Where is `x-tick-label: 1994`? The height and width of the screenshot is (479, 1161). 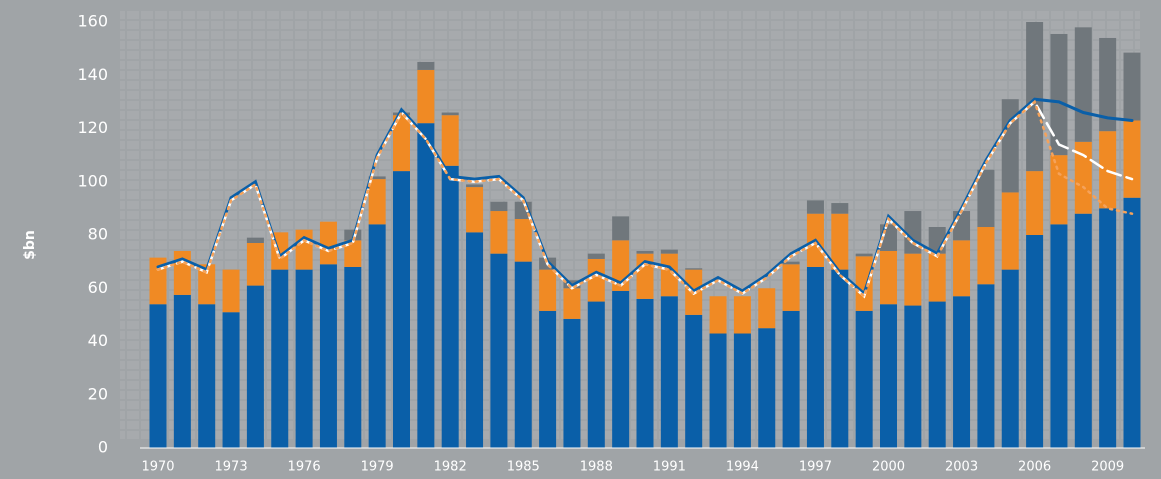
x-tick-label: 1994 is located at coordinates (742, 467).